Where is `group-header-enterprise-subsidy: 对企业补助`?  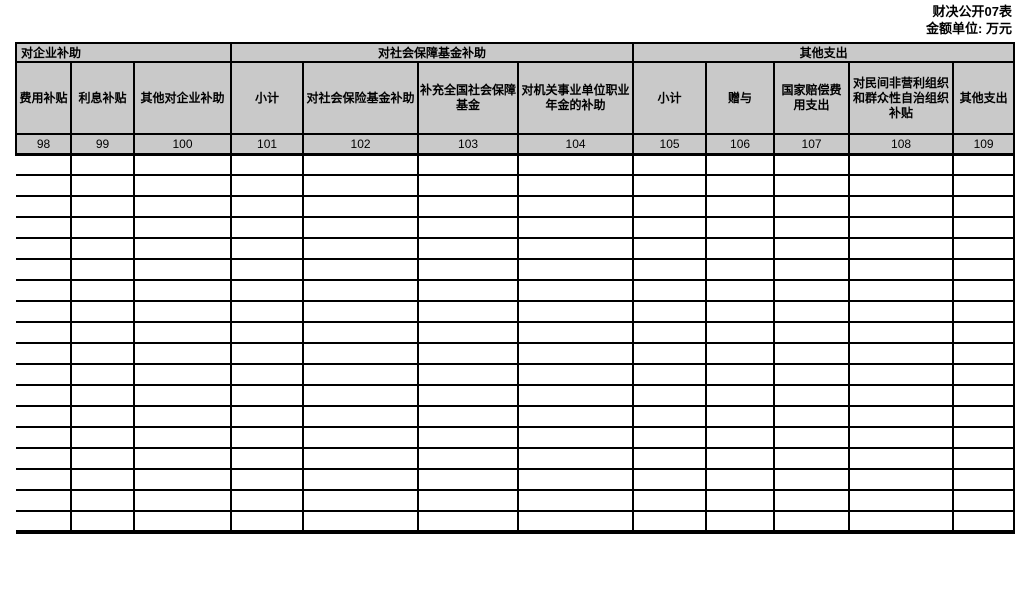 group-header-enterprise-subsidy: 对企业补助 is located at coordinates (123, 52).